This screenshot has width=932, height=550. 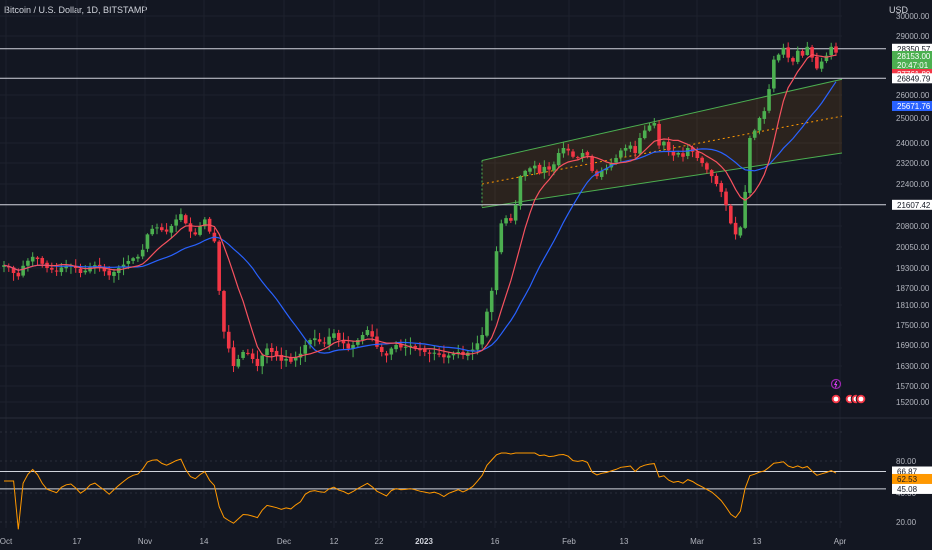 I want to click on price-tick-label: 26000.00, so click(x=913, y=95).